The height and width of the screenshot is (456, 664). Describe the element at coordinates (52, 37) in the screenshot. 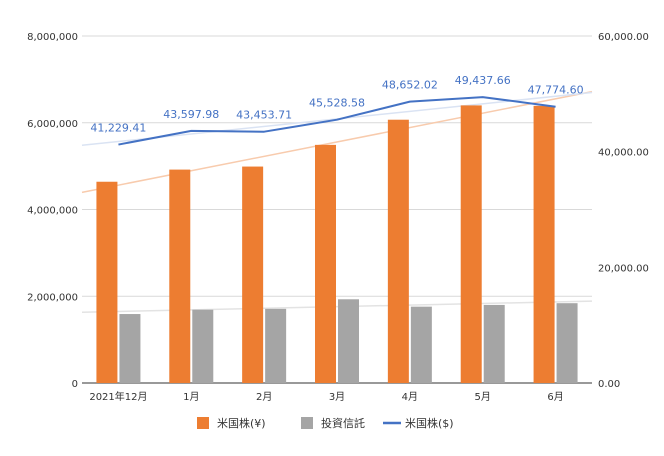

I see `left-axis-tick-label: 8,000,000` at that location.